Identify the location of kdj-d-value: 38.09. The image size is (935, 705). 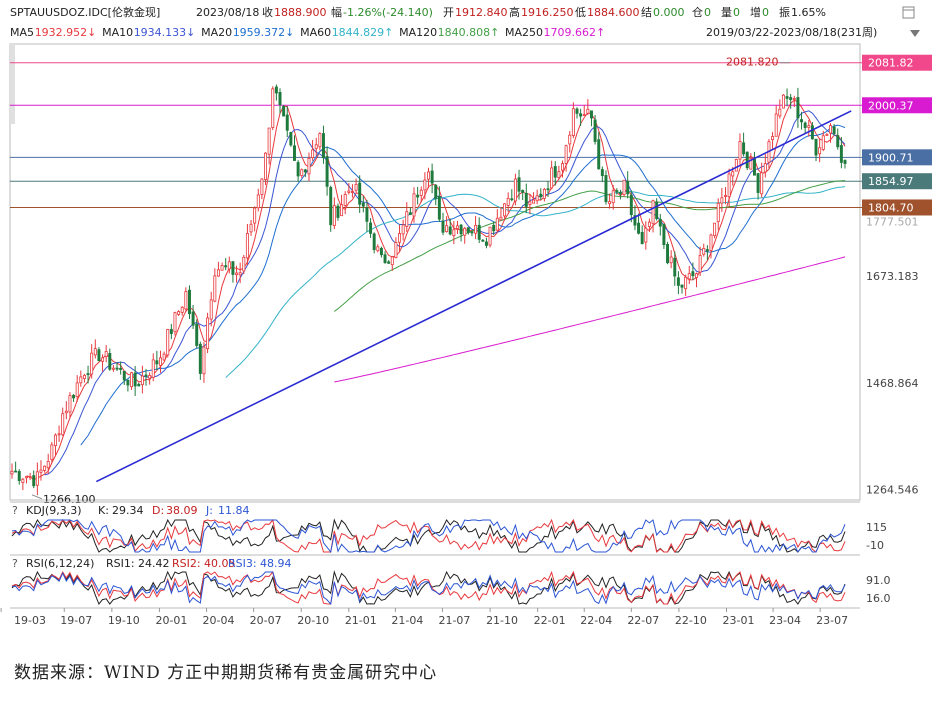
(182, 510).